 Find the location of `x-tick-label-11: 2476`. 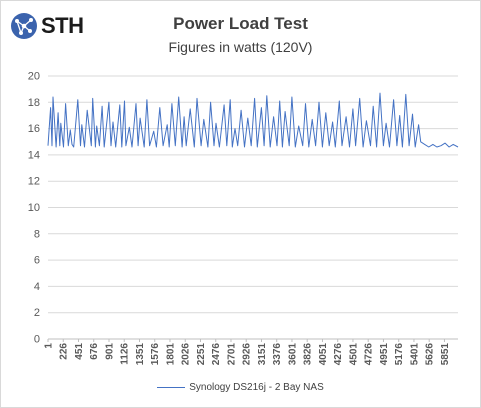

x-tick-label-11: 2476 is located at coordinates (216, 354).